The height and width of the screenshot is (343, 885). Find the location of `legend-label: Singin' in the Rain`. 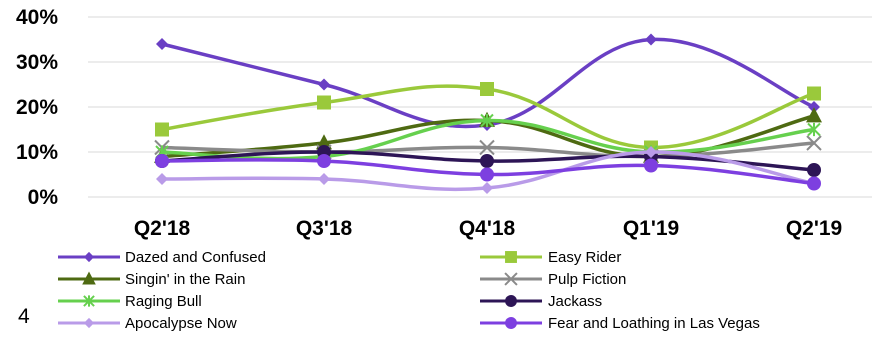

legend-label: Singin' in the Rain is located at coordinates (185, 279).